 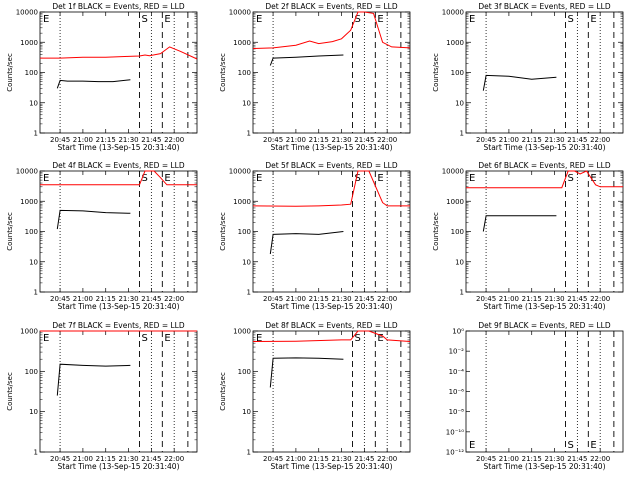 What do you see at coordinates (457, 392) in the screenshot?
I see `y-tick-label: 10⁻⁶` at bounding box center [457, 392].